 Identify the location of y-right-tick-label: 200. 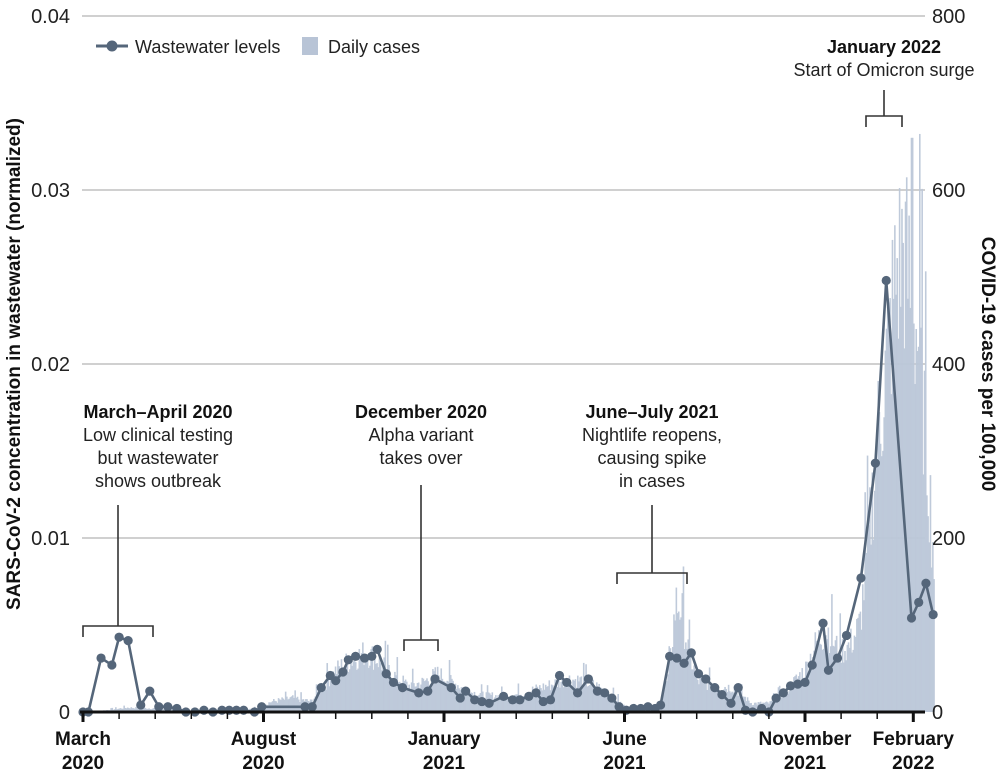
(948, 539).